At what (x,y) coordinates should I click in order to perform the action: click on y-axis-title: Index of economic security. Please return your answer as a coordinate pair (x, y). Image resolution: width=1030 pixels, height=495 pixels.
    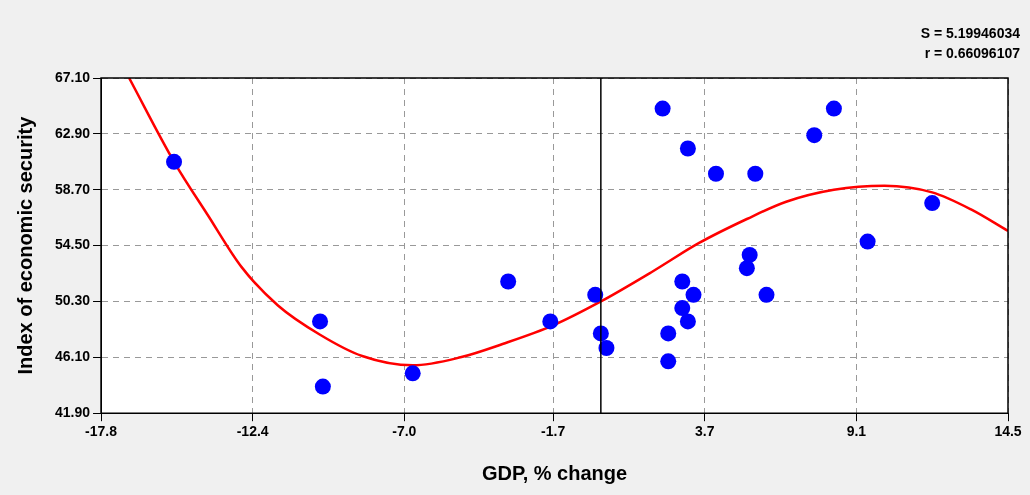
    Looking at the image, I should click on (24, 245).